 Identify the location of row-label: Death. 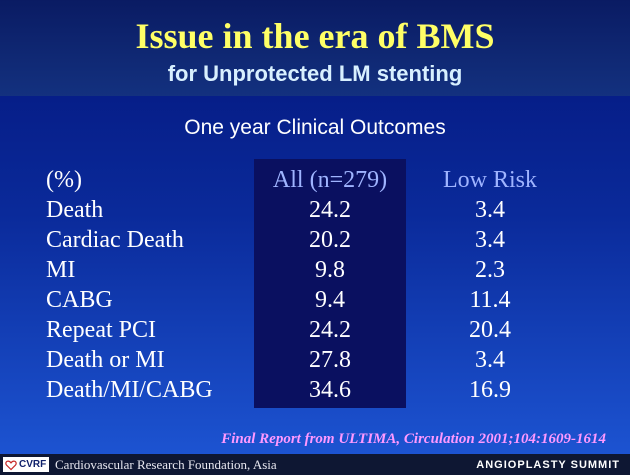
(75, 210).